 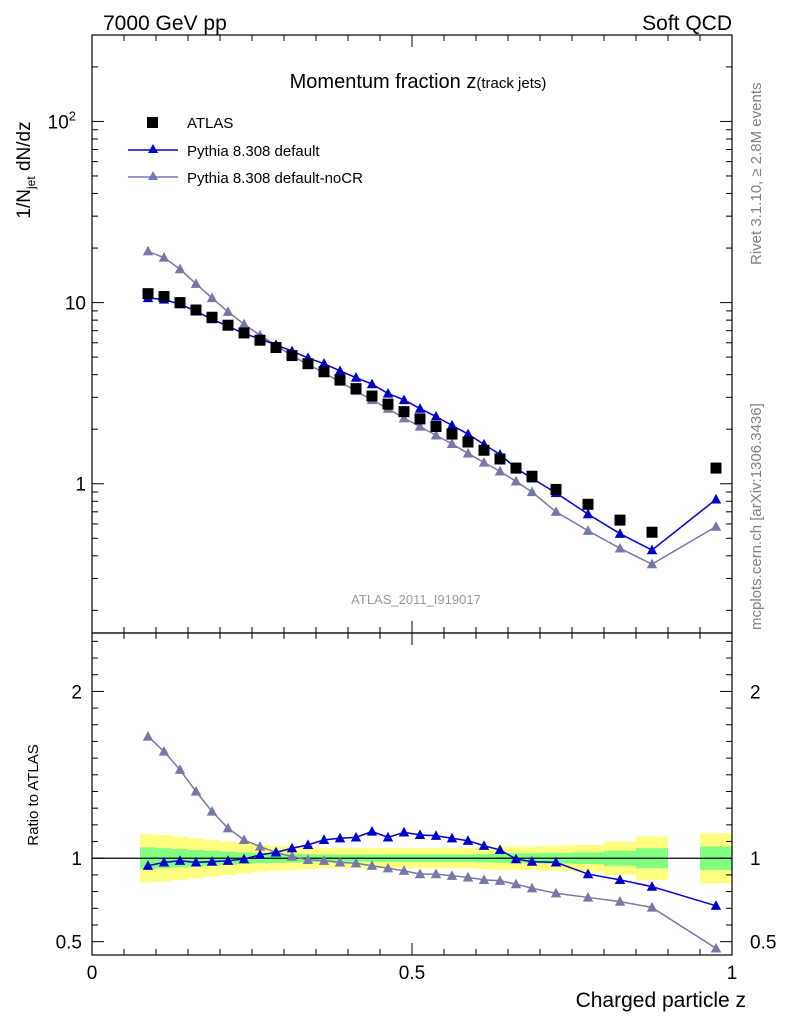 I want to click on main-y-tick-label: 102, so click(x=62, y=120).